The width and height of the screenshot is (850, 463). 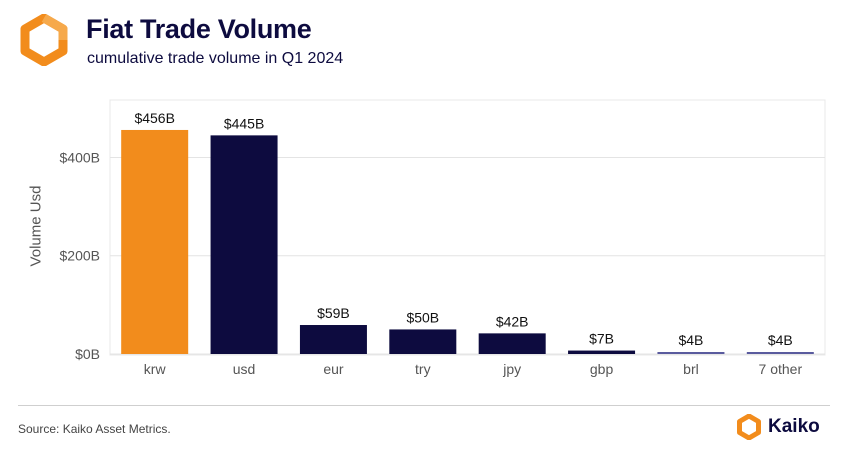 I want to click on y-tick-label: $400B, so click(x=80, y=157).